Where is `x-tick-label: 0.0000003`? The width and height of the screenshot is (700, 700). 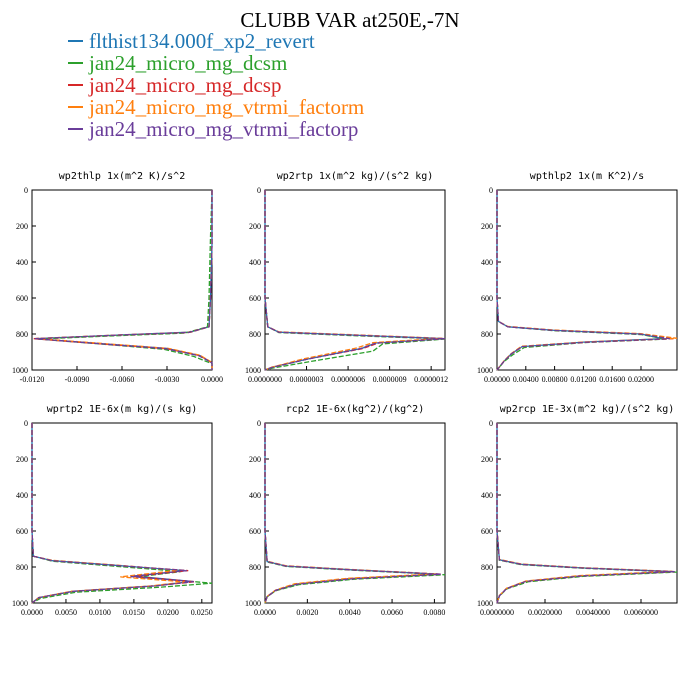
x-tick-label: 0.0000003 is located at coordinates (307, 379).